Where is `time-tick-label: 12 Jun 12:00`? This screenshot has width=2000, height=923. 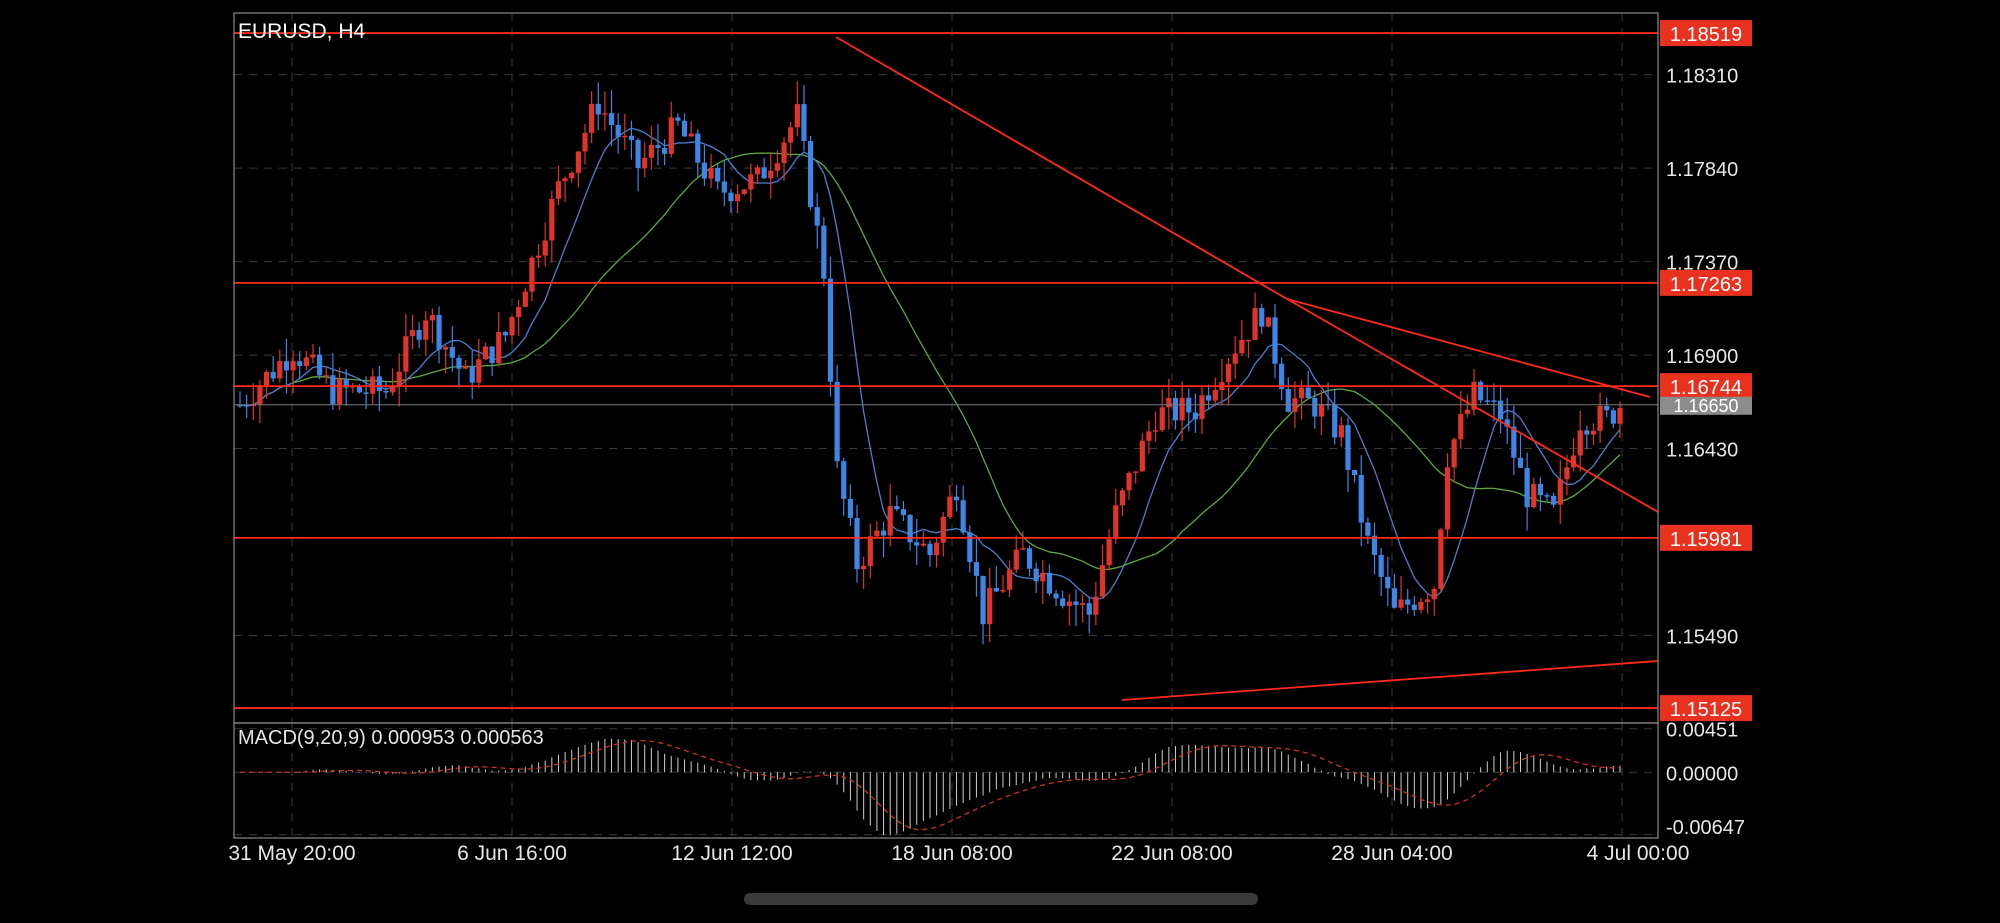 time-tick-label: 12 Jun 12:00 is located at coordinates (731, 853).